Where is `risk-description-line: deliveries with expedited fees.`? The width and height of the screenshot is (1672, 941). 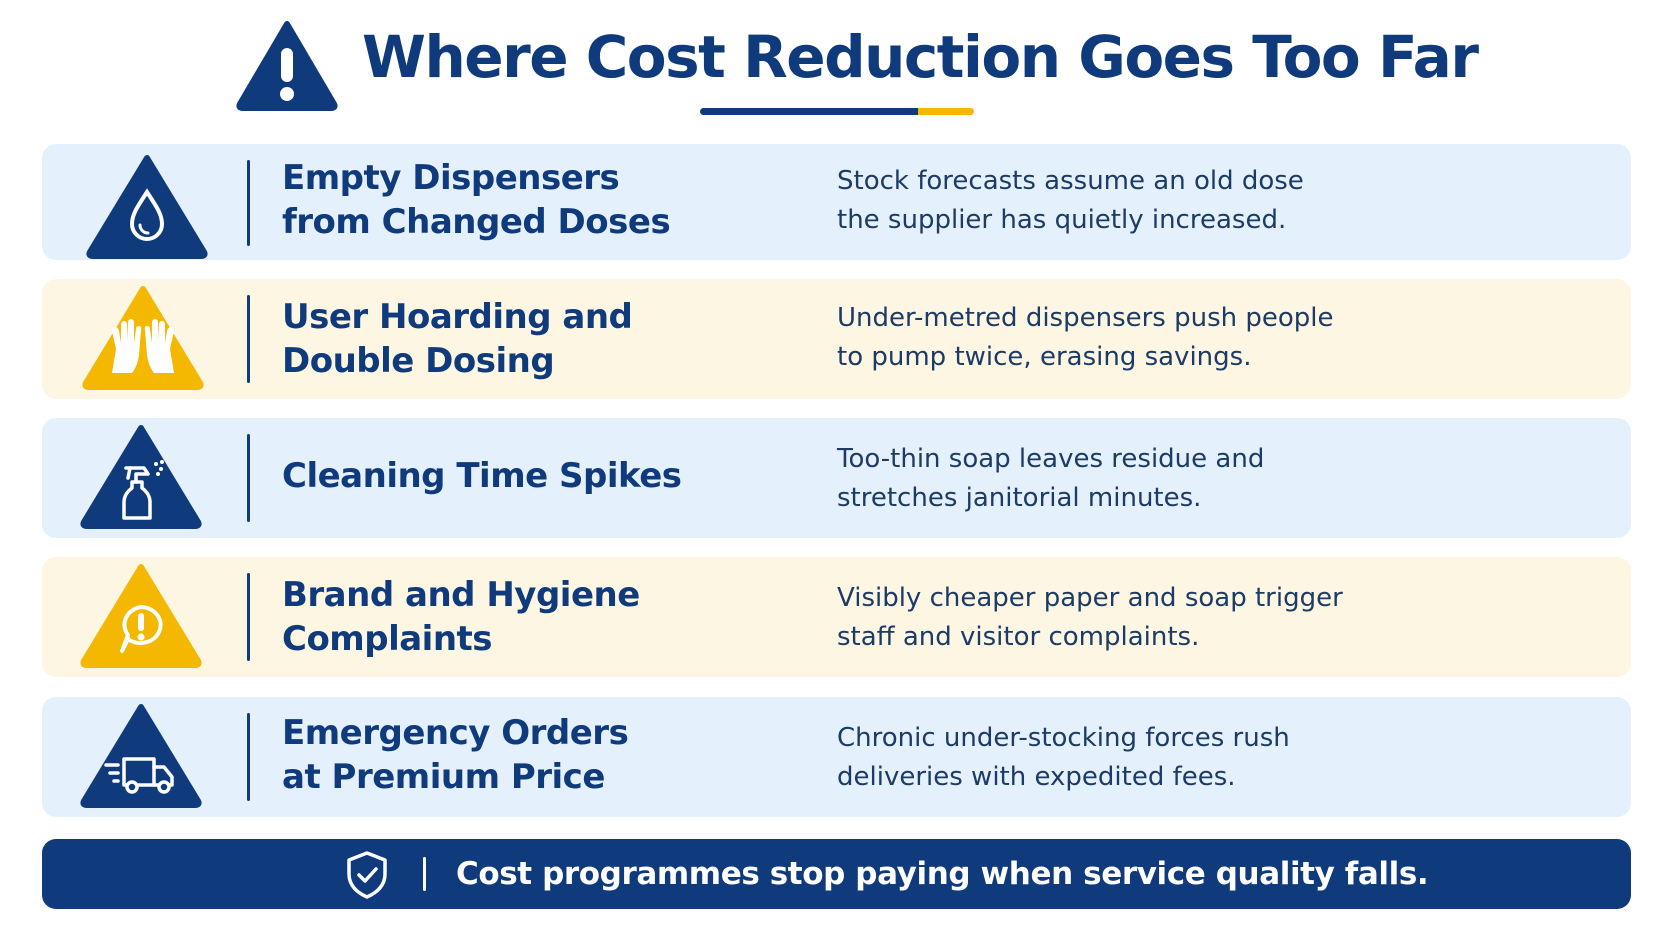
risk-description-line: deliveries with expedited fees. is located at coordinates (1036, 777).